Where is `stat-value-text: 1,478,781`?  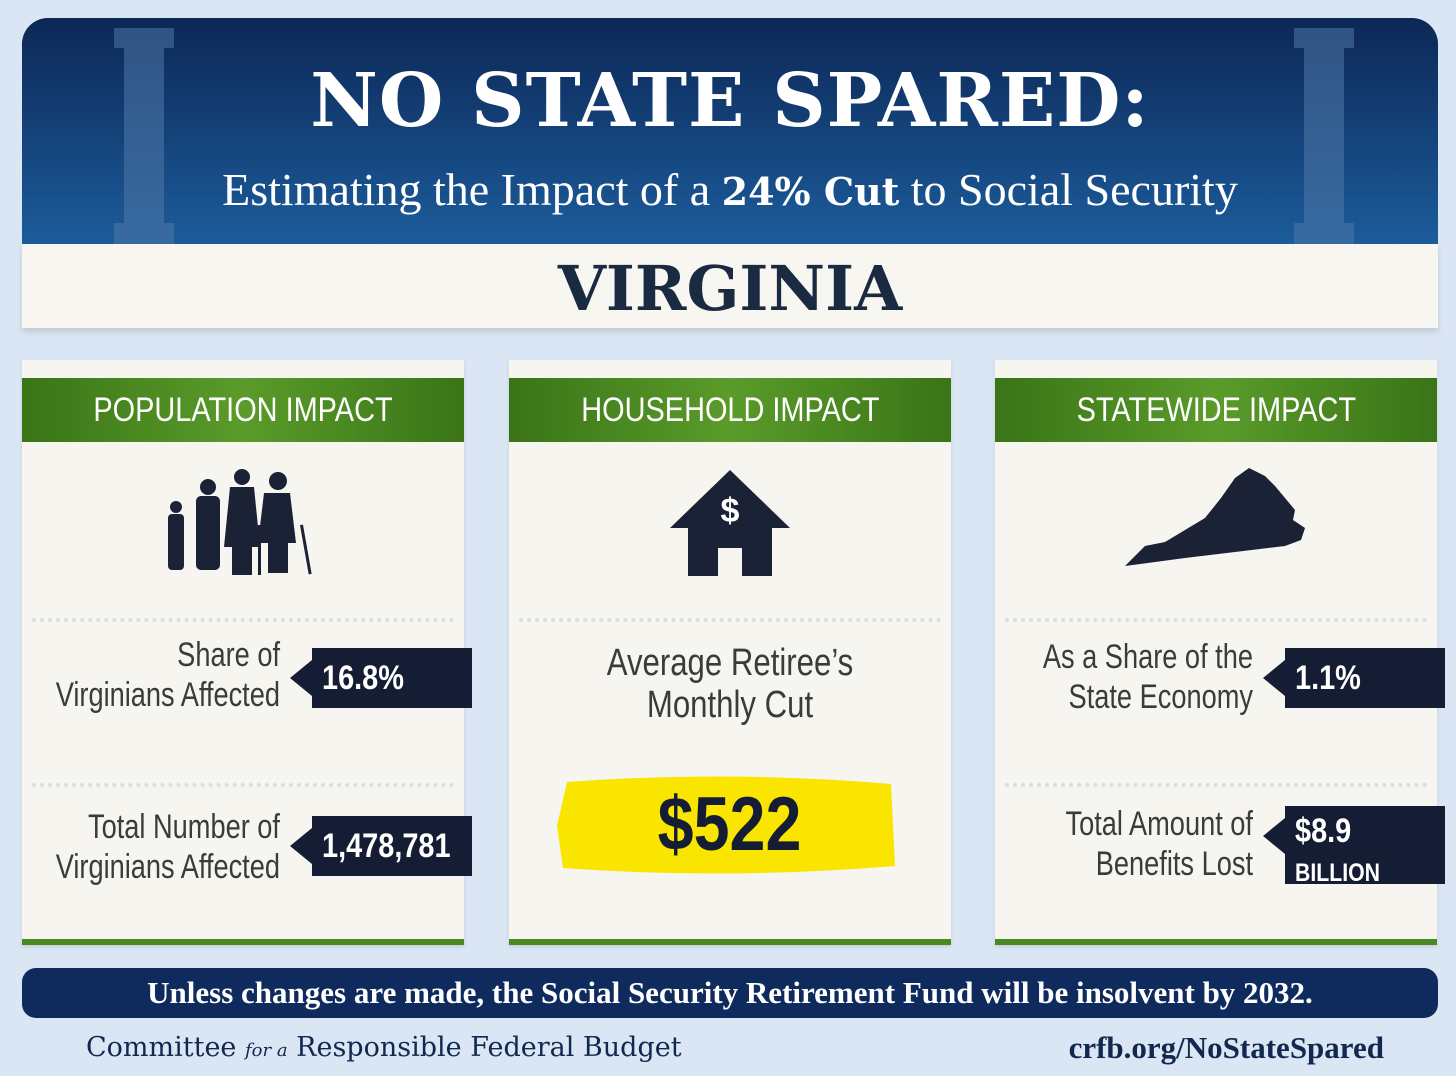
stat-value-text: 1,478,781 is located at coordinates (386, 846).